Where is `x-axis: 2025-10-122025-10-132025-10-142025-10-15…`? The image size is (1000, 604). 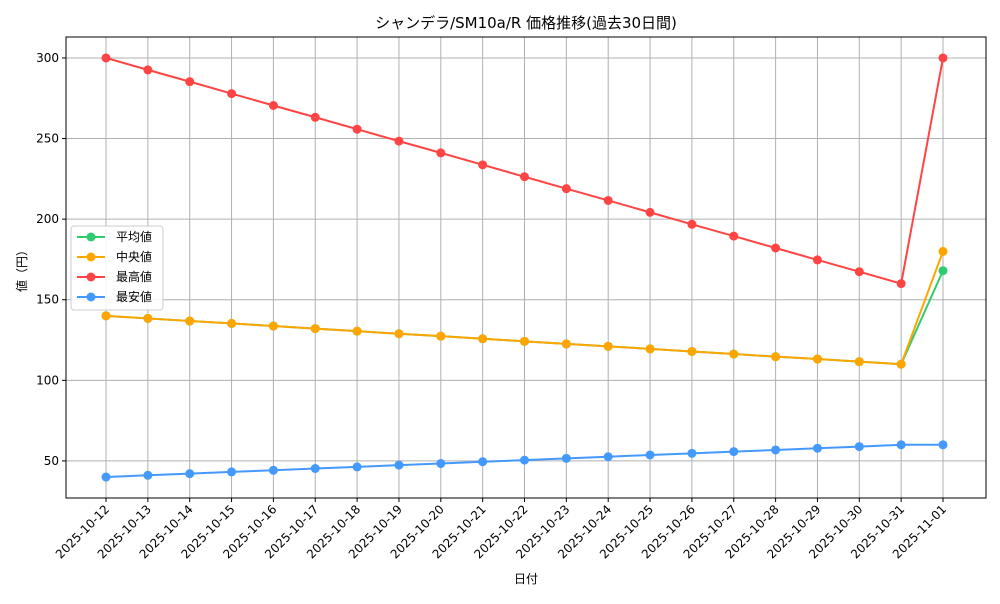
x-axis: 2025-10-122025-10-132025-10-142025-10-15… is located at coordinates (501, 529).